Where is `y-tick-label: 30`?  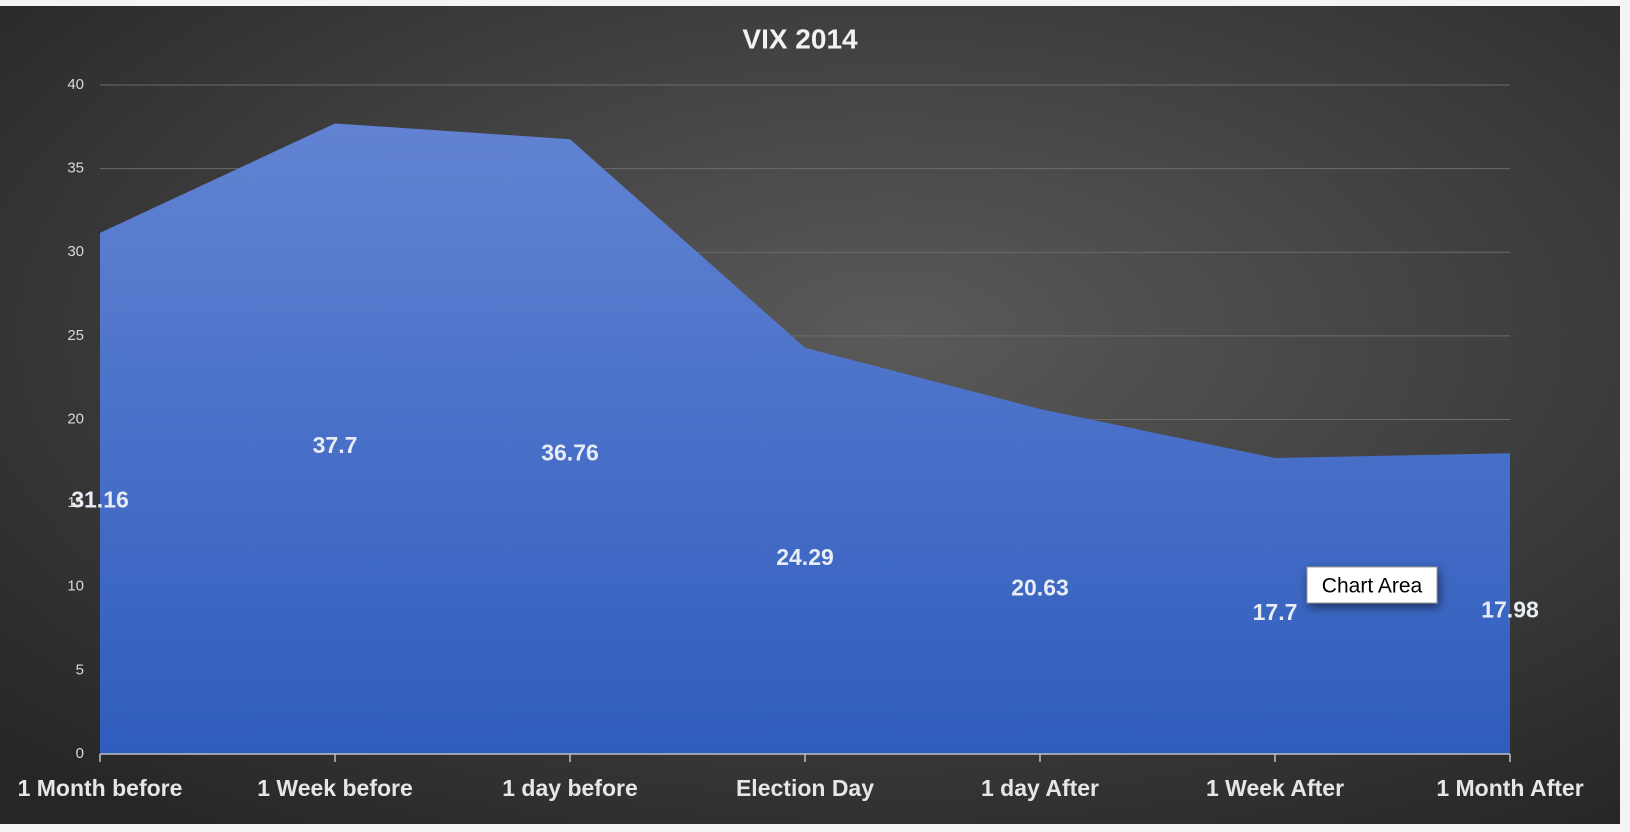
y-tick-label: 30 is located at coordinates (75, 251).